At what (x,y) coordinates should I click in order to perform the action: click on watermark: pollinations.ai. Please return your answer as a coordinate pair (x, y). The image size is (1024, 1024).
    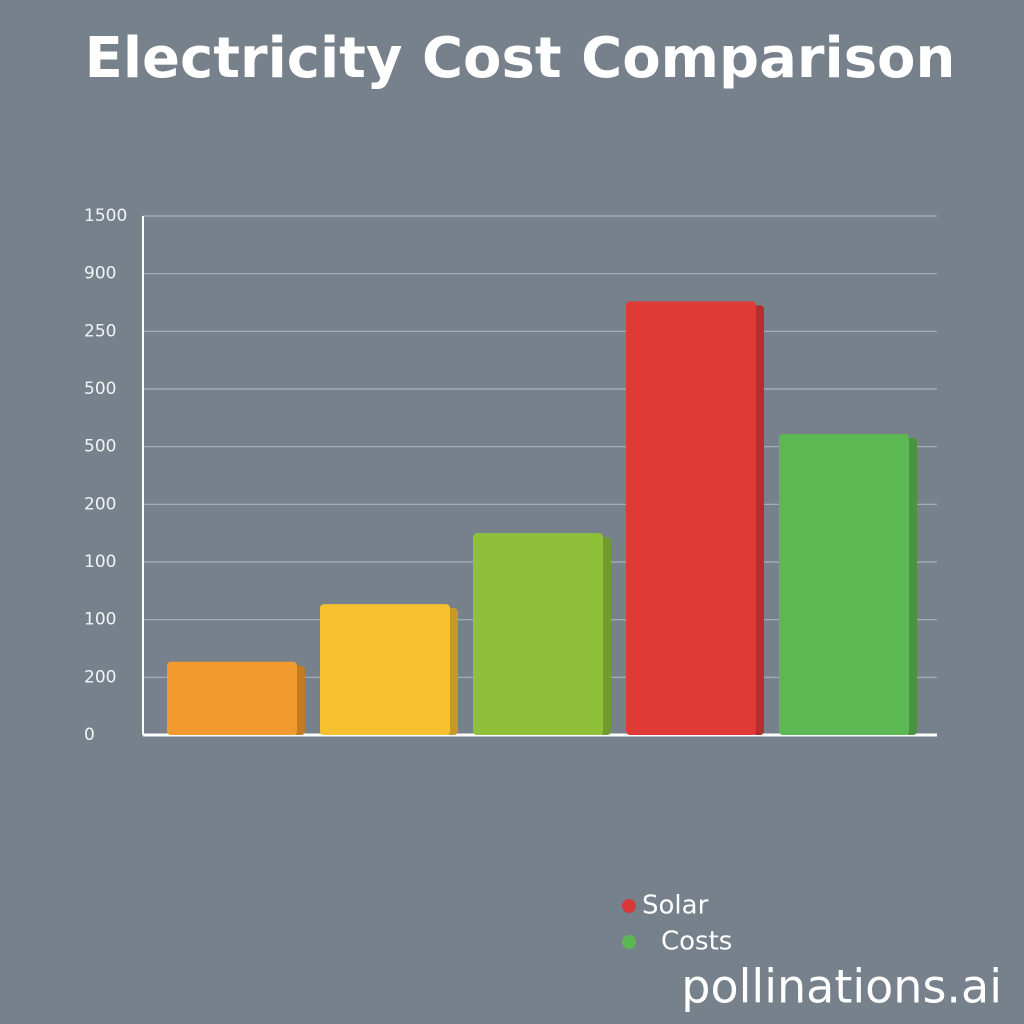
    Looking at the image, I should click on (841, 987).